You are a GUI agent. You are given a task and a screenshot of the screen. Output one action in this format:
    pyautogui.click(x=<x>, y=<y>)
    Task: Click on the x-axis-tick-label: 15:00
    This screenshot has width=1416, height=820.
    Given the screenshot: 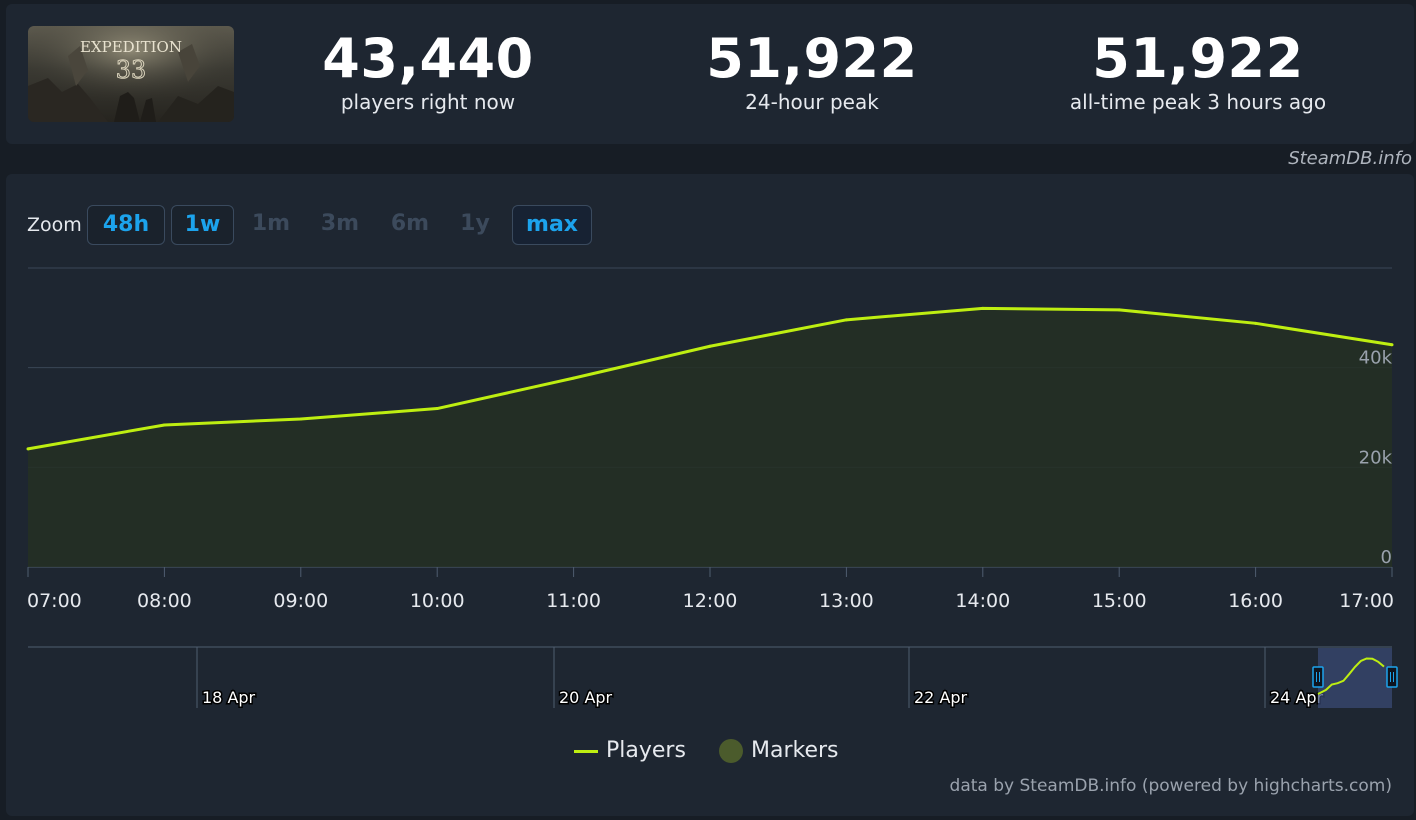 What is the action you would take?
    pyautogui.click(x=1119, y=601)
    